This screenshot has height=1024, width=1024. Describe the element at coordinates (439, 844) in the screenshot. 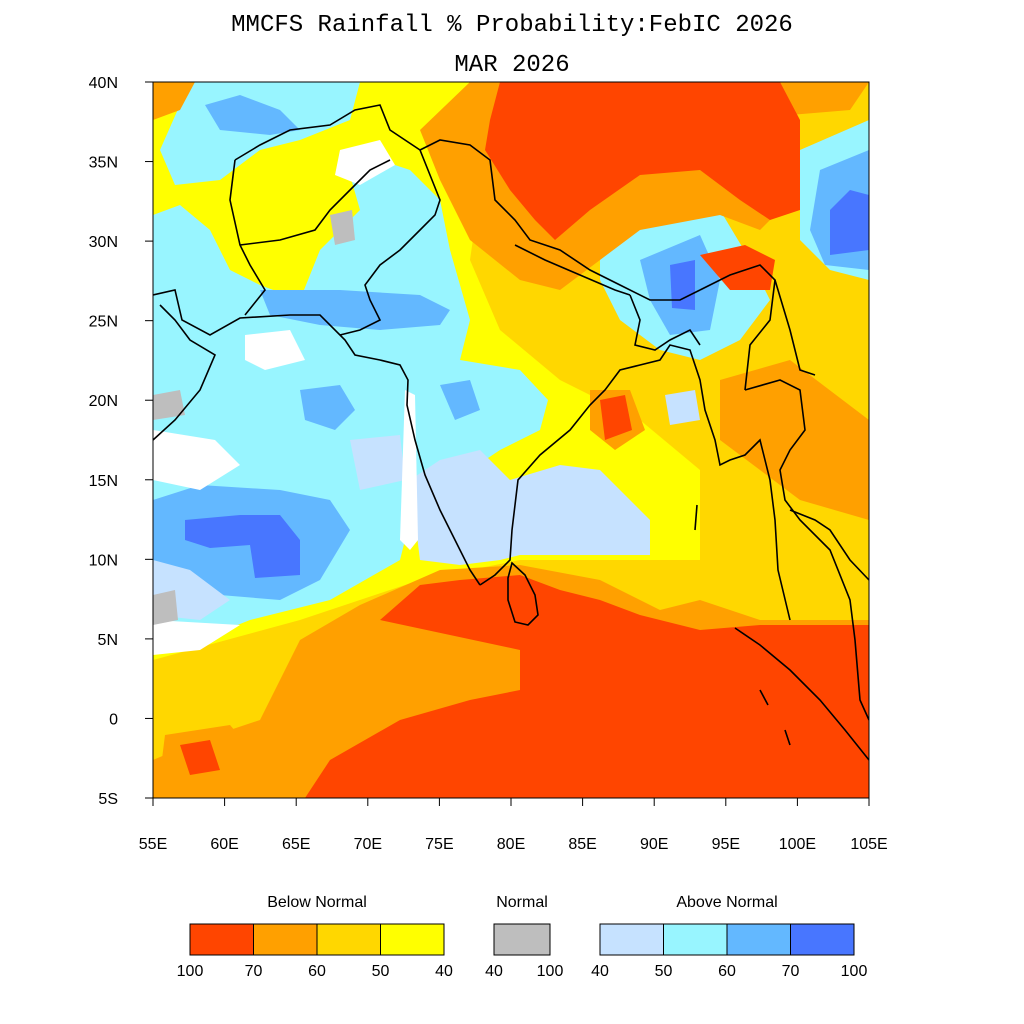

I see `lon-tick-label: 75E` at that location.